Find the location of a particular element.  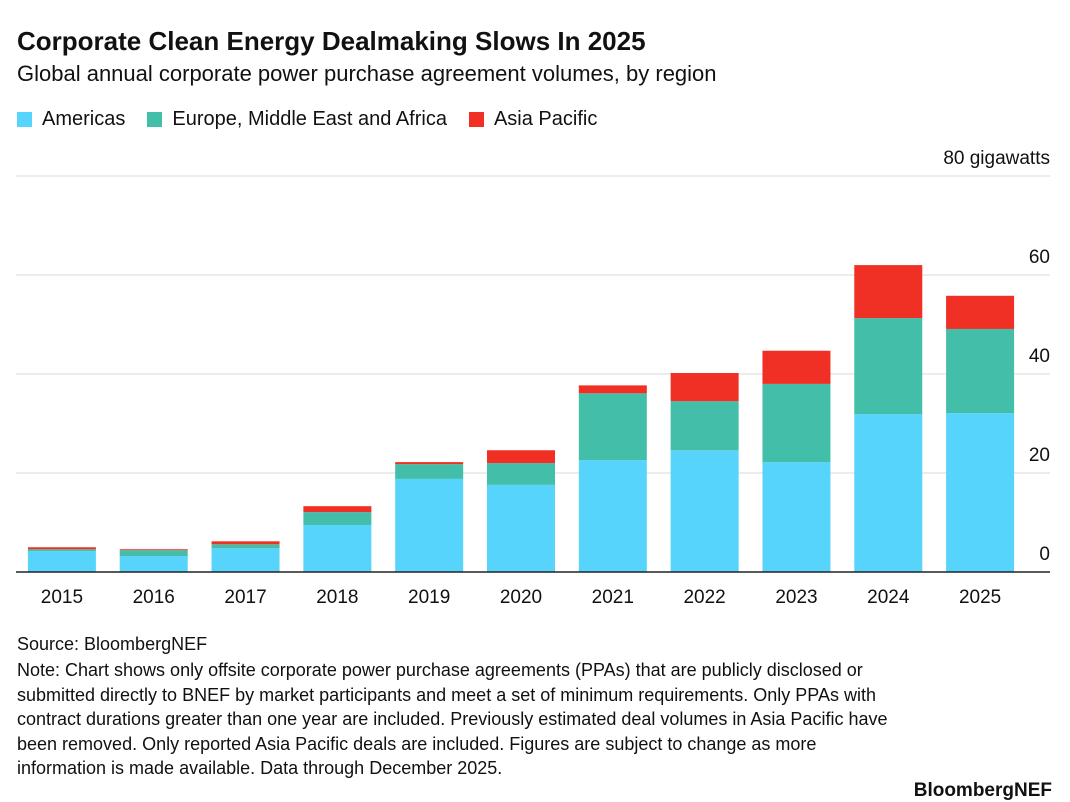

x-tick-label: 2024 is located at coordinates (888, 597).